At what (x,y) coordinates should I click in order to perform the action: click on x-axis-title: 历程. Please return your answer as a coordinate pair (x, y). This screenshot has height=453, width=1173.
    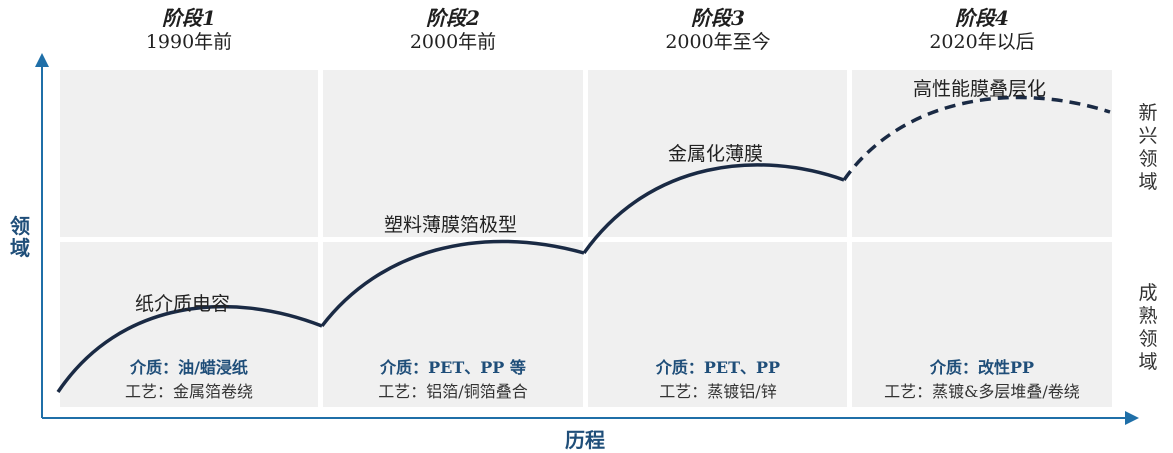
    Looking at the image, I should click on (585, 440).